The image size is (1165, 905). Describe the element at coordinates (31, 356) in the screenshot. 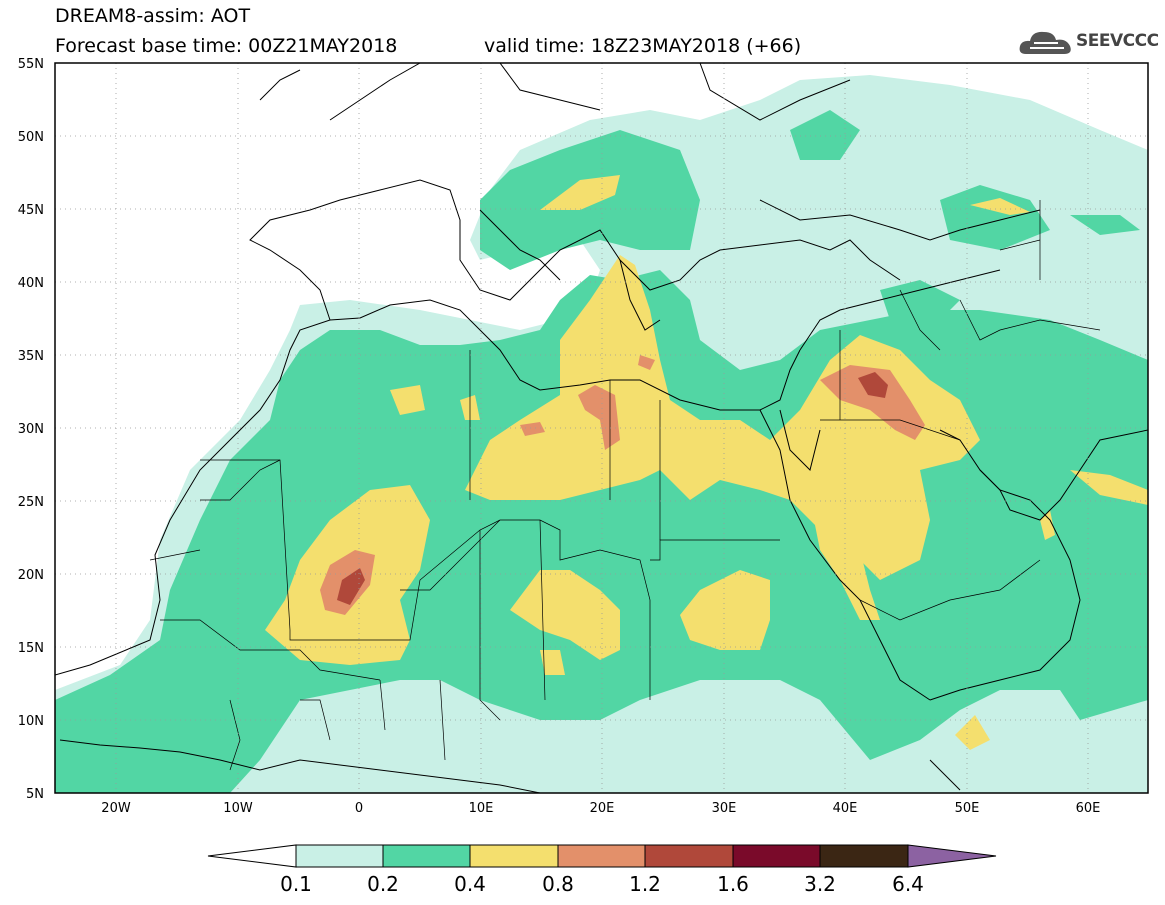

I see `lat-label: 35N` at that location.